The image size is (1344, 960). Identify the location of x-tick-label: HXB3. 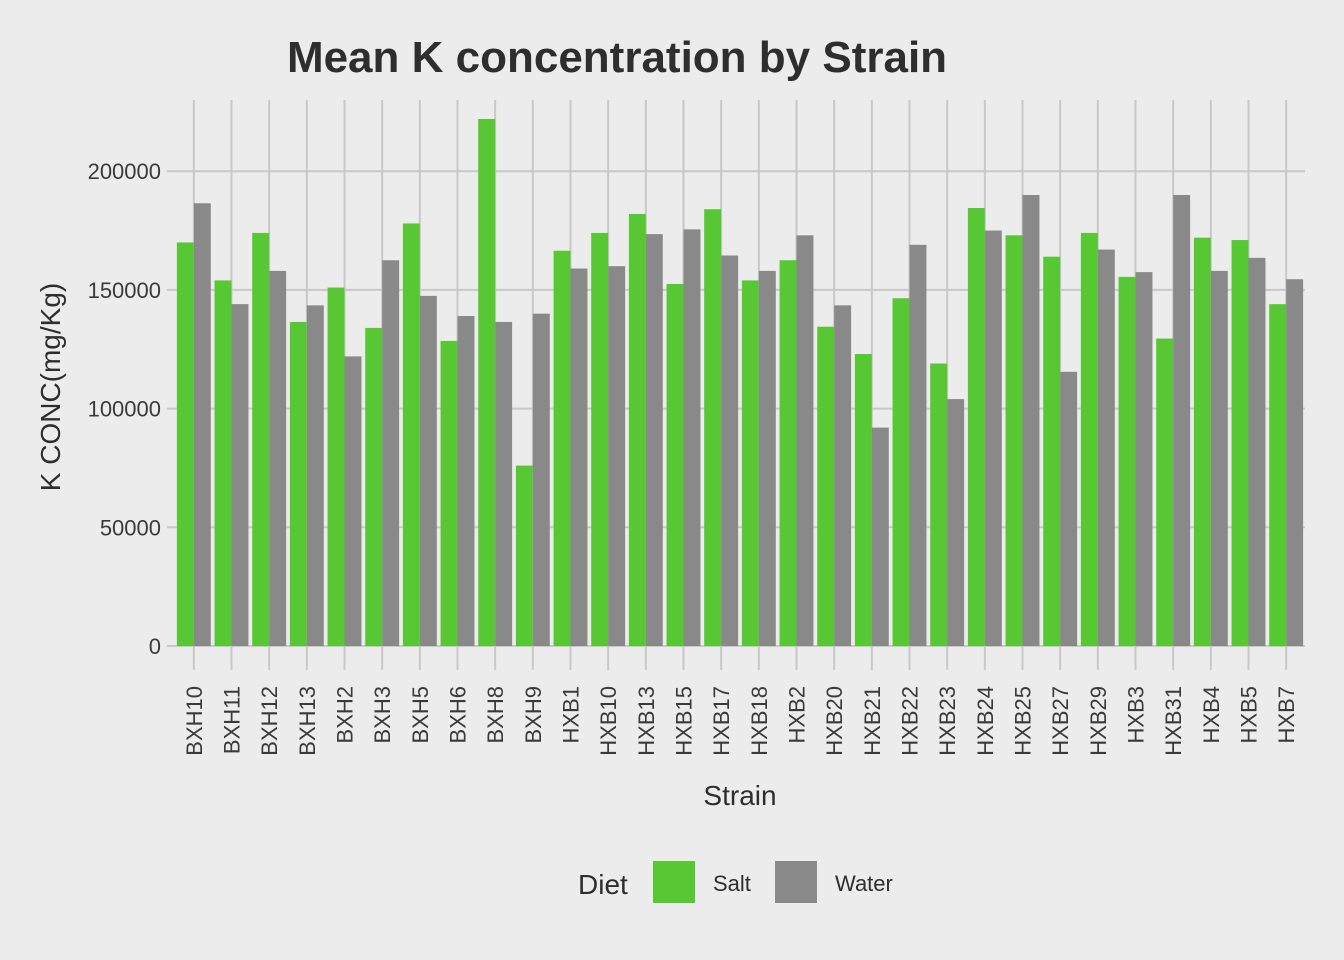
(1136, 714).